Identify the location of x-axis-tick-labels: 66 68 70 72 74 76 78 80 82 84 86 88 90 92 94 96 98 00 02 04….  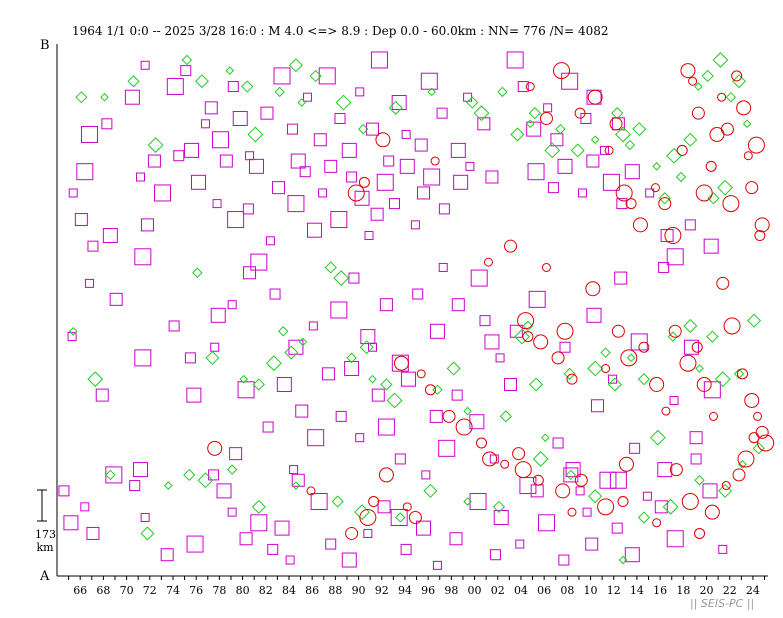
(416, 590).